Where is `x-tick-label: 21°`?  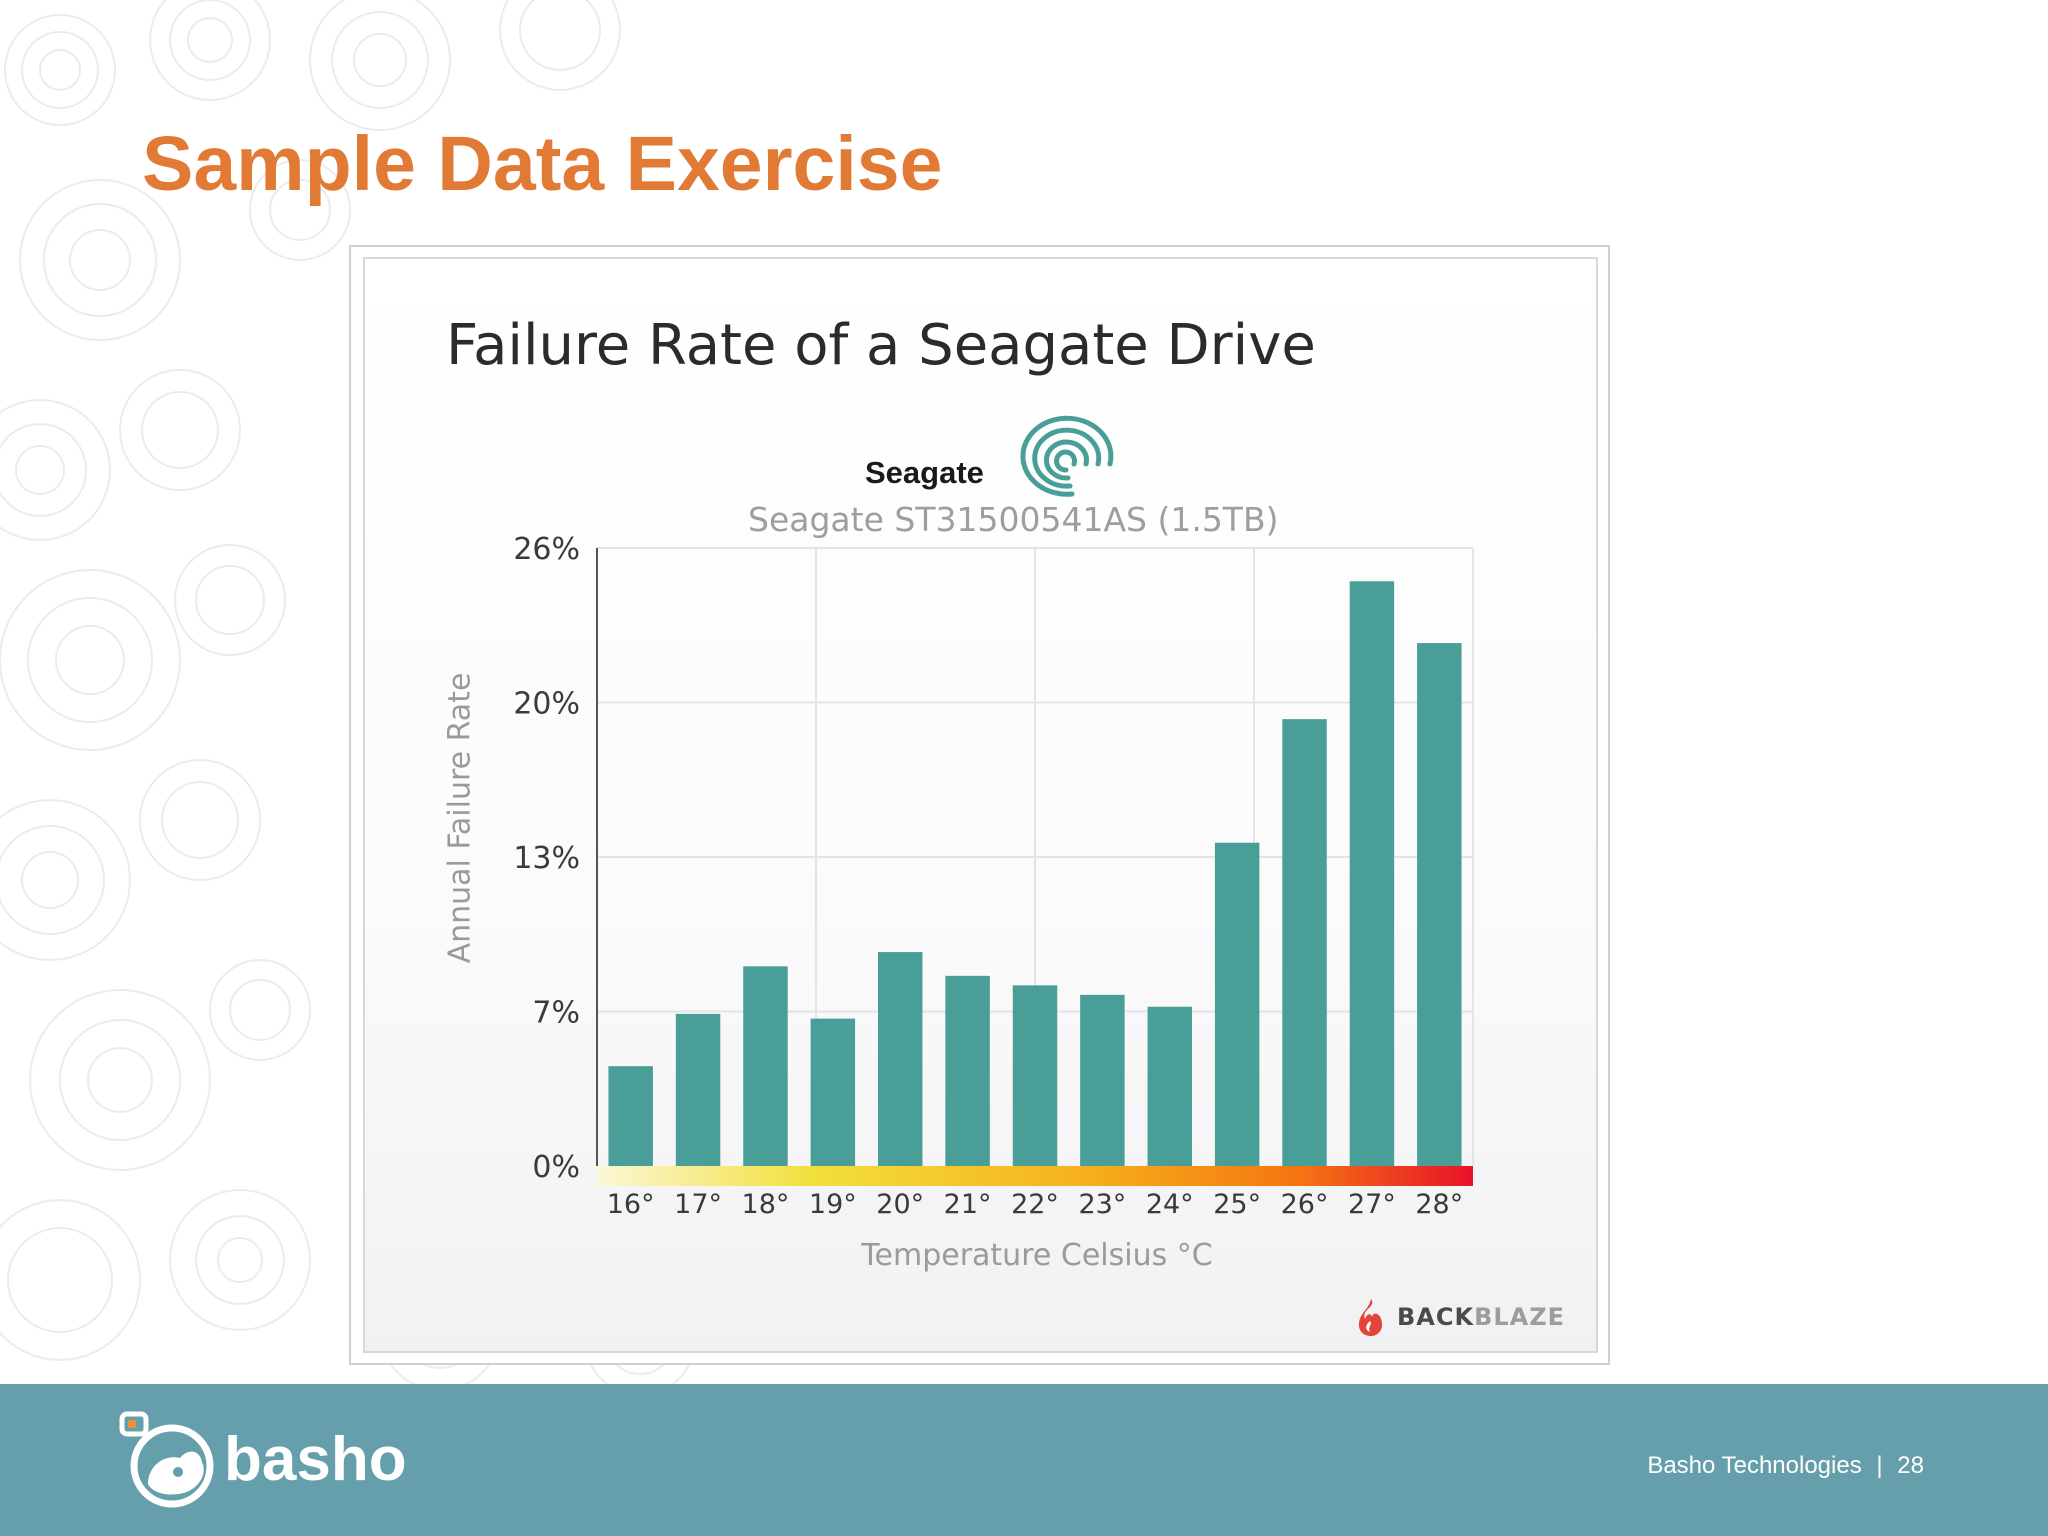
x-tick-label: 21° is located at coordinates (968, 1204).